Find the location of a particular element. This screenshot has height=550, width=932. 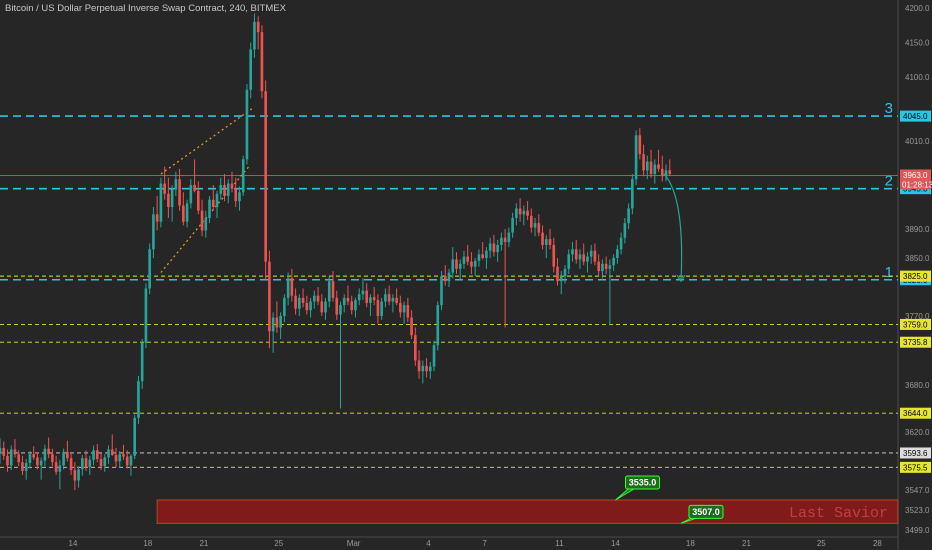

x-tick-3: 25 is located at coordinates (278, 543).